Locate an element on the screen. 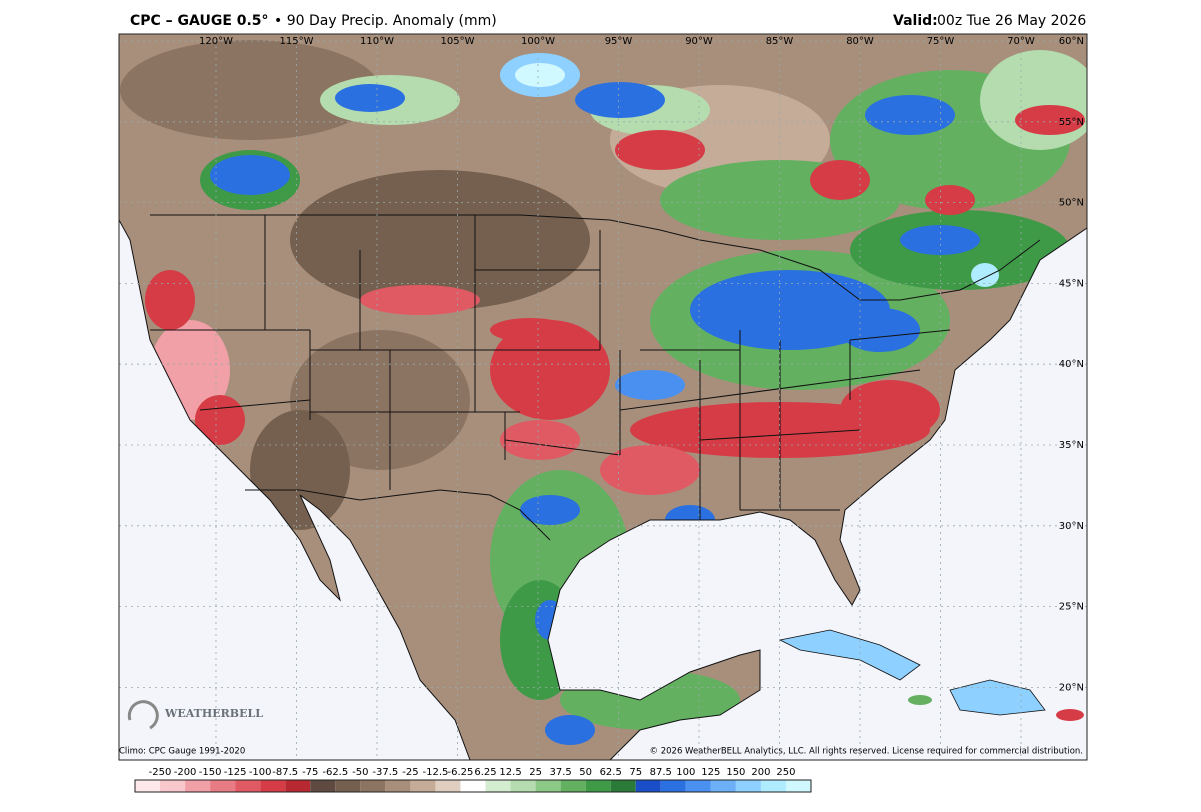  colorbar-label: 37.5 is located at coordinates (560, 772).